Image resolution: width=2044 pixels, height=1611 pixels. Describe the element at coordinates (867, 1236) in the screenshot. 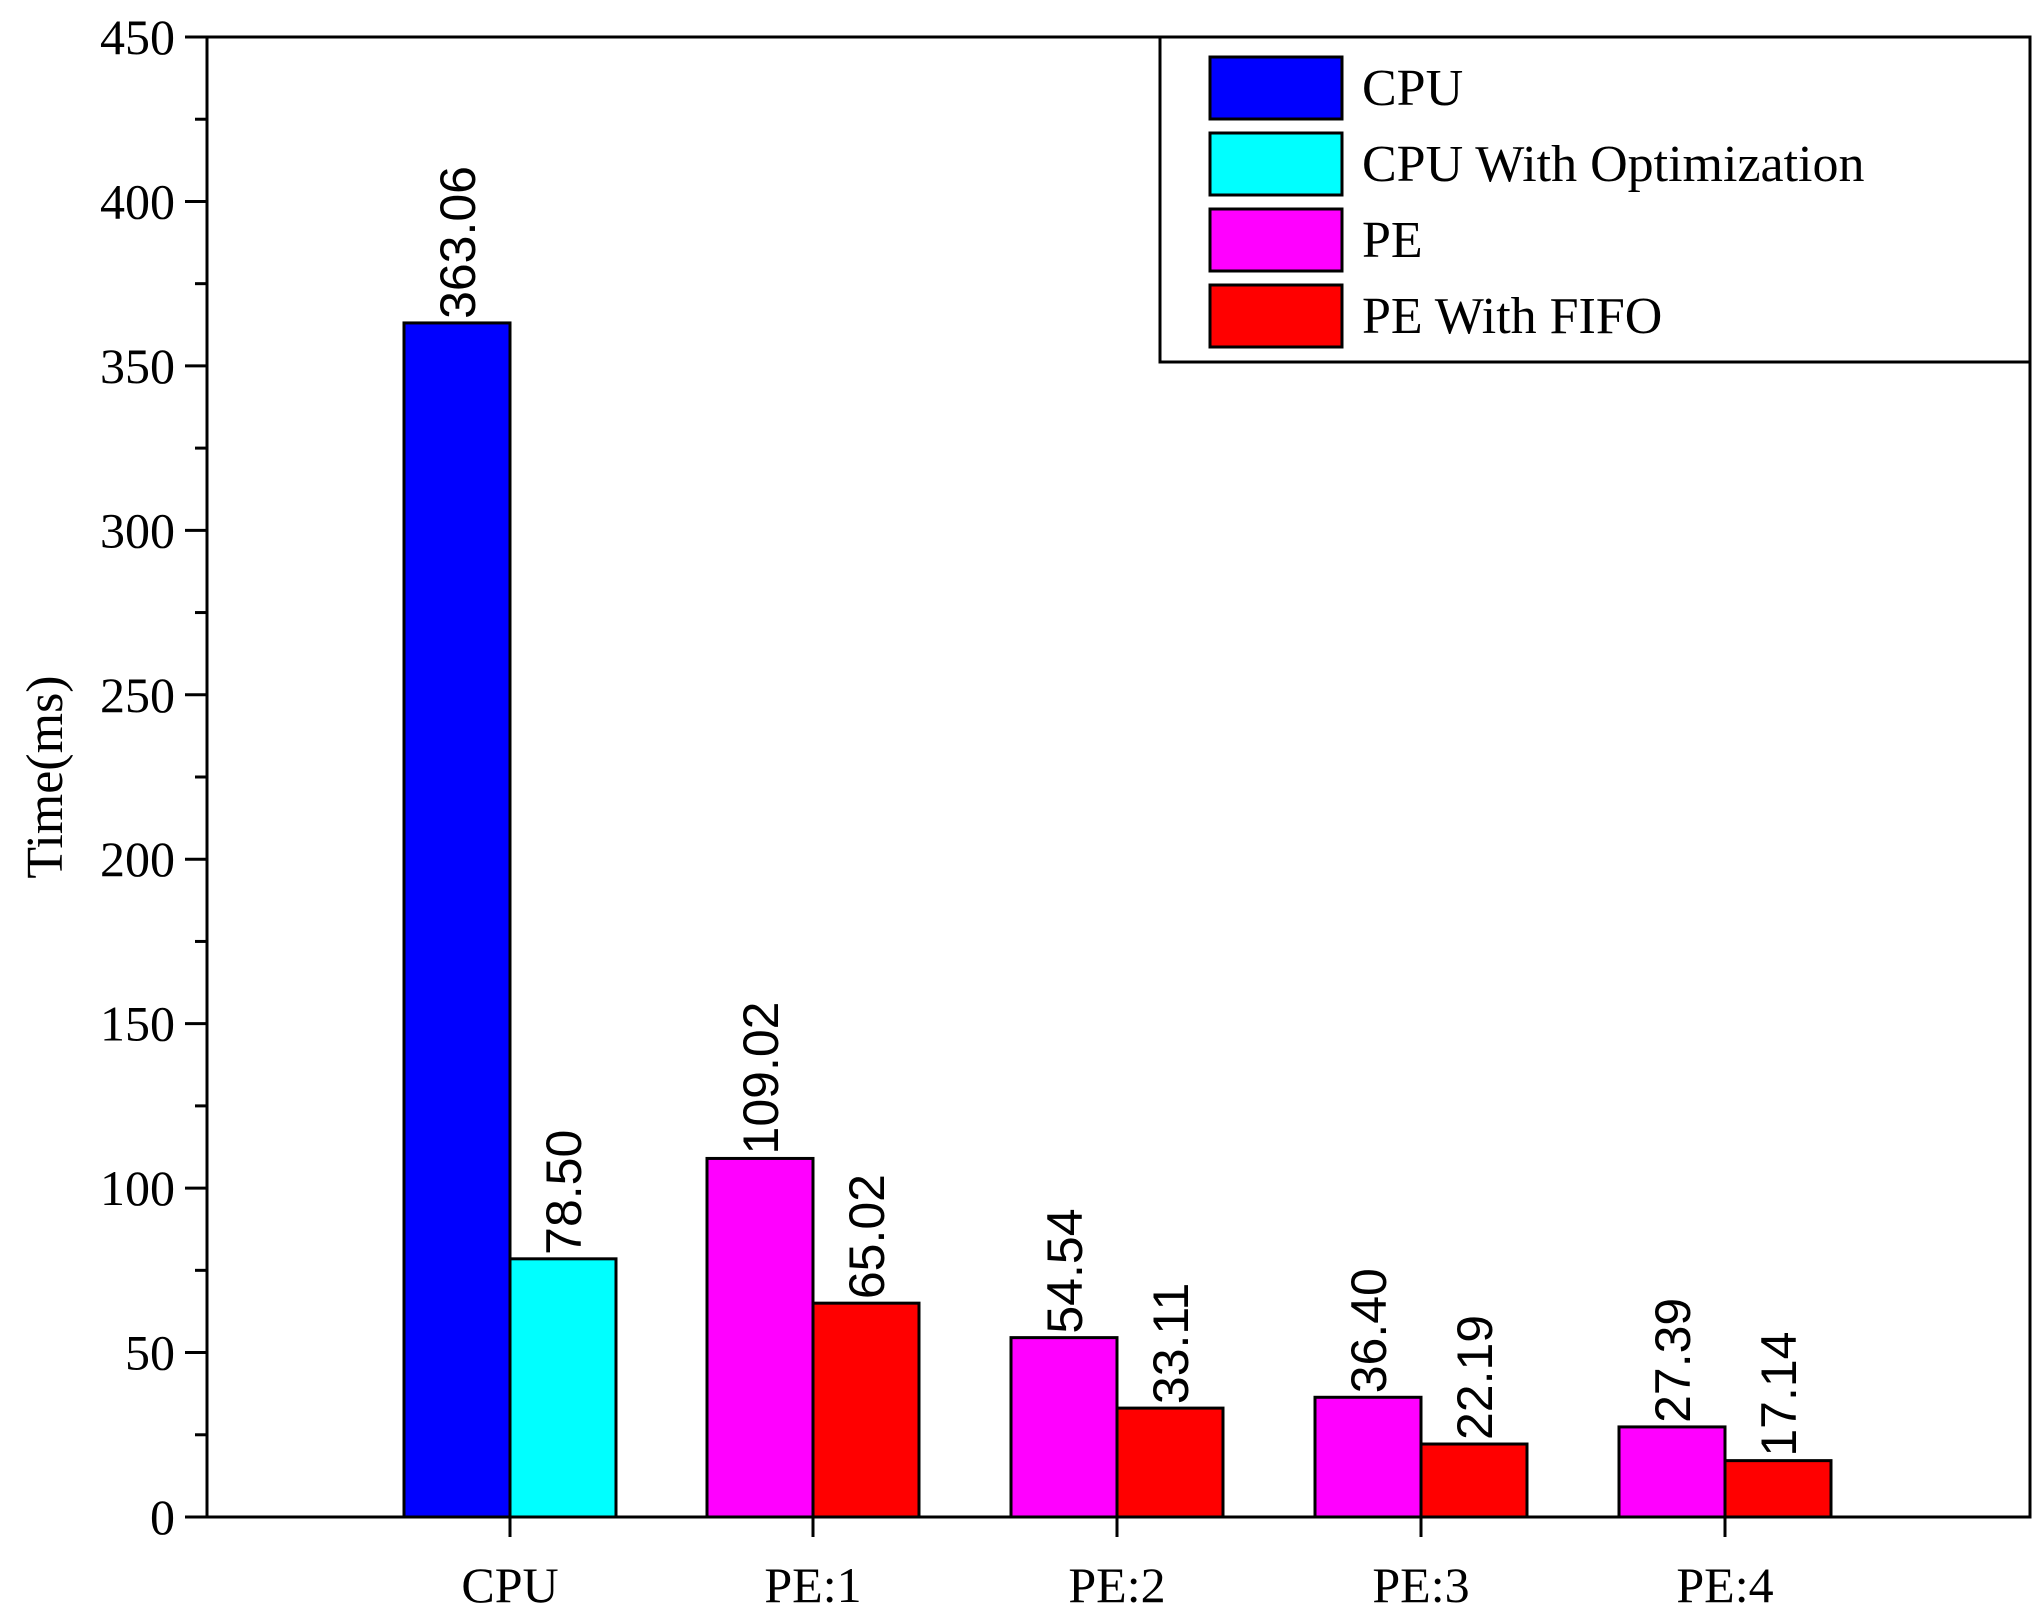

I see `data-label: 65.02` at that location.